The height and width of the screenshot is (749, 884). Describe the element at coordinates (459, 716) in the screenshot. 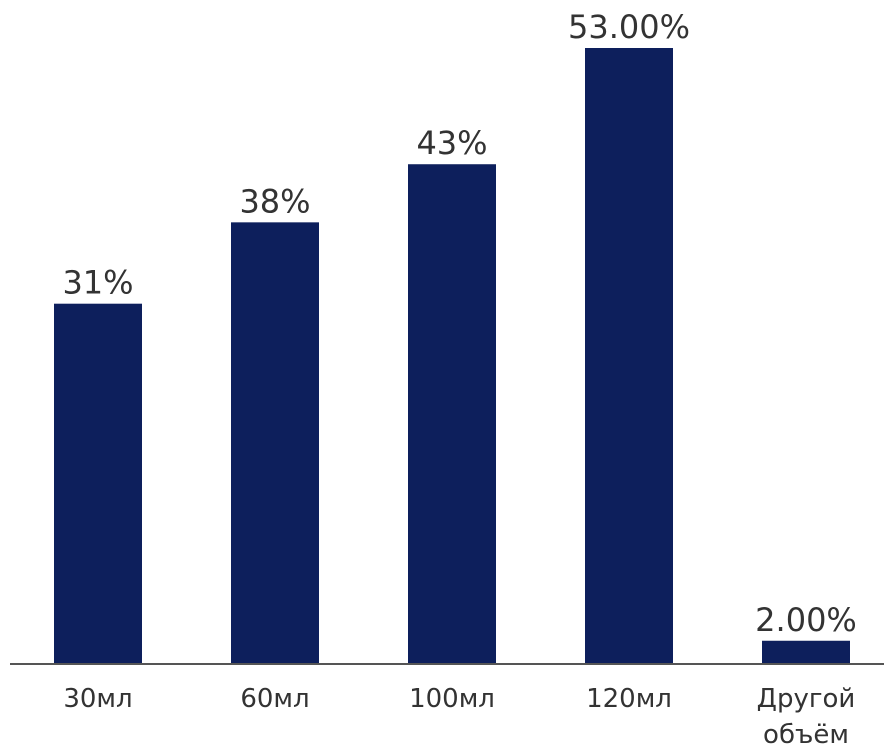

I see `category-labels-group: 30мл 60мл 100мл 120мл Другой объём` at that location.